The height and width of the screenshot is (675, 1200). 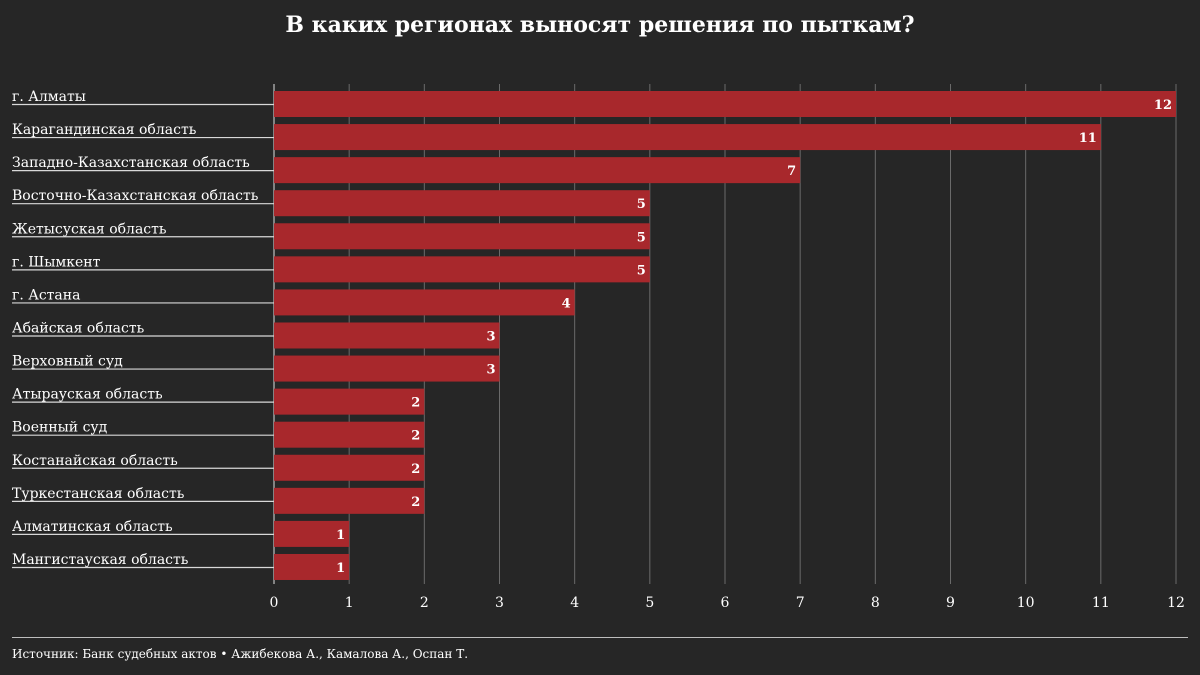 What do you see at coordinates (1101, 603) in the screenshot?
I see `x-tick-label: 11` at bounding box center [1101, 603].